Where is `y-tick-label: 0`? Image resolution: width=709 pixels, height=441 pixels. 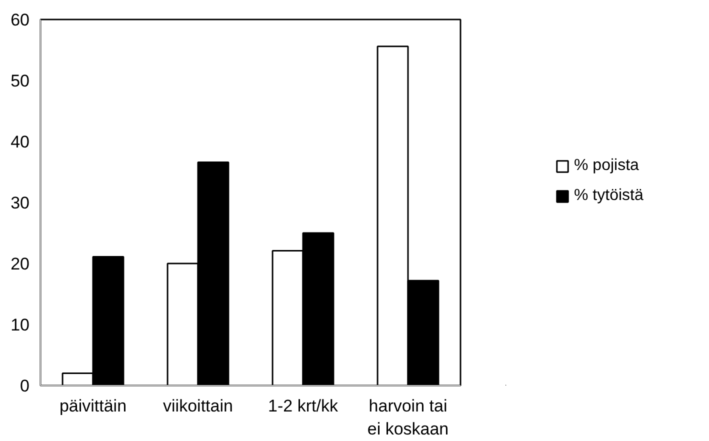 y-tick-label: 0 is located at coordinates (25, 386).